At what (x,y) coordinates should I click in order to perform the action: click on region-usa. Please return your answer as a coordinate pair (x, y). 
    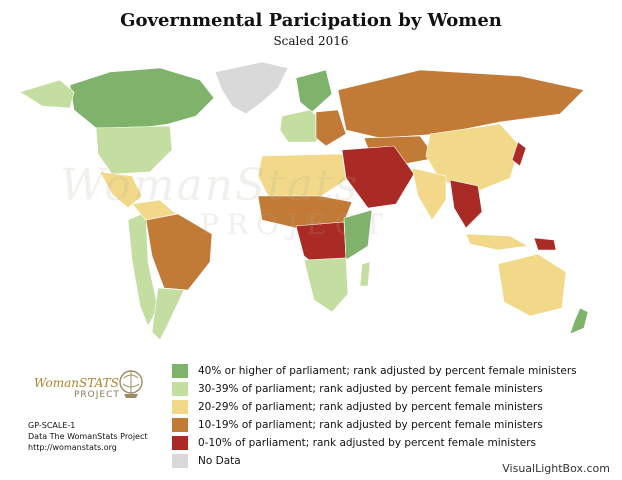
    Looking at the image, I should click on (134, 150).